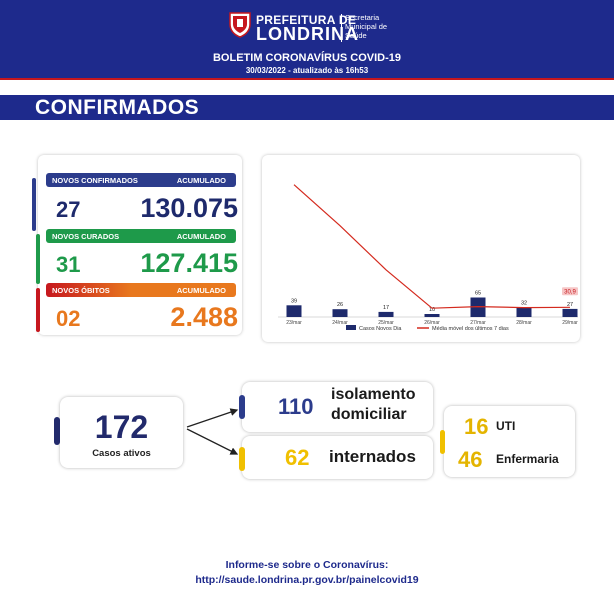 The height and width of the screenshot is (611, 614). Describe the element at coordinates (294, 311) in the screenshot. I see `bar-23-mar` at that location.